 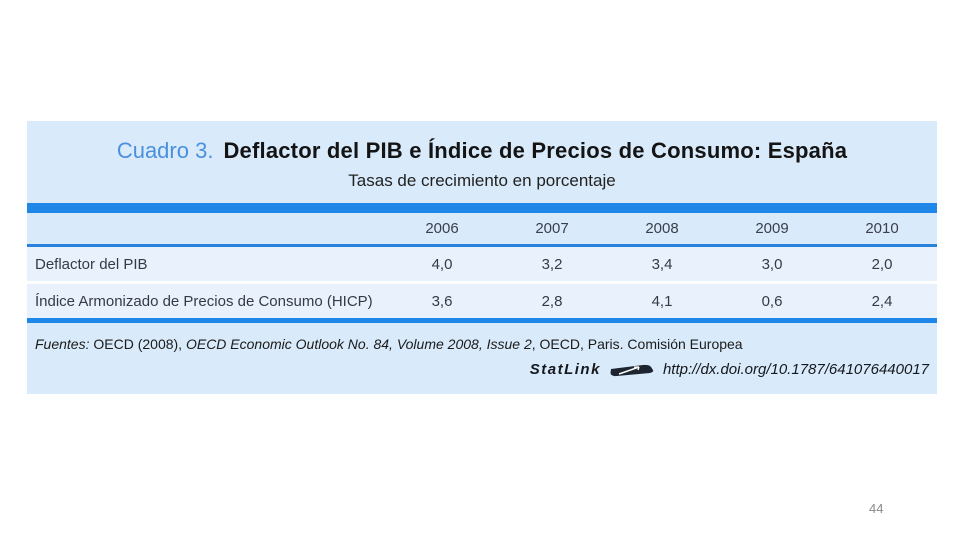 I want to click on table-number-label: Cuadro 3., so click(x=165, y=150).